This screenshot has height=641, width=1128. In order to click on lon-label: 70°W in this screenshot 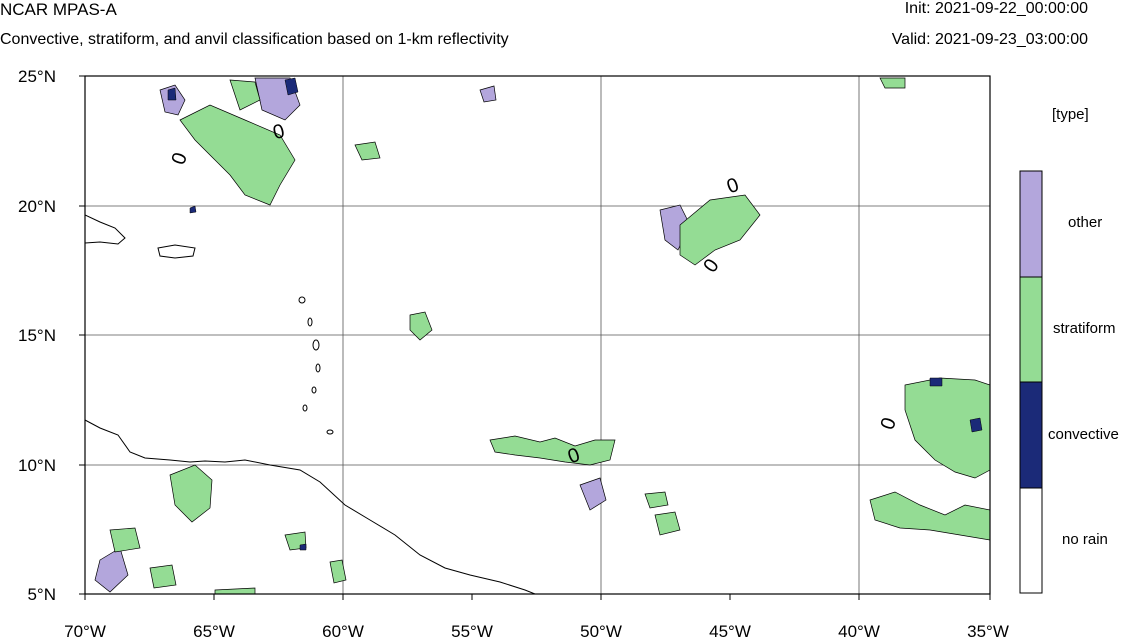, I will do `click(85, 631)`.